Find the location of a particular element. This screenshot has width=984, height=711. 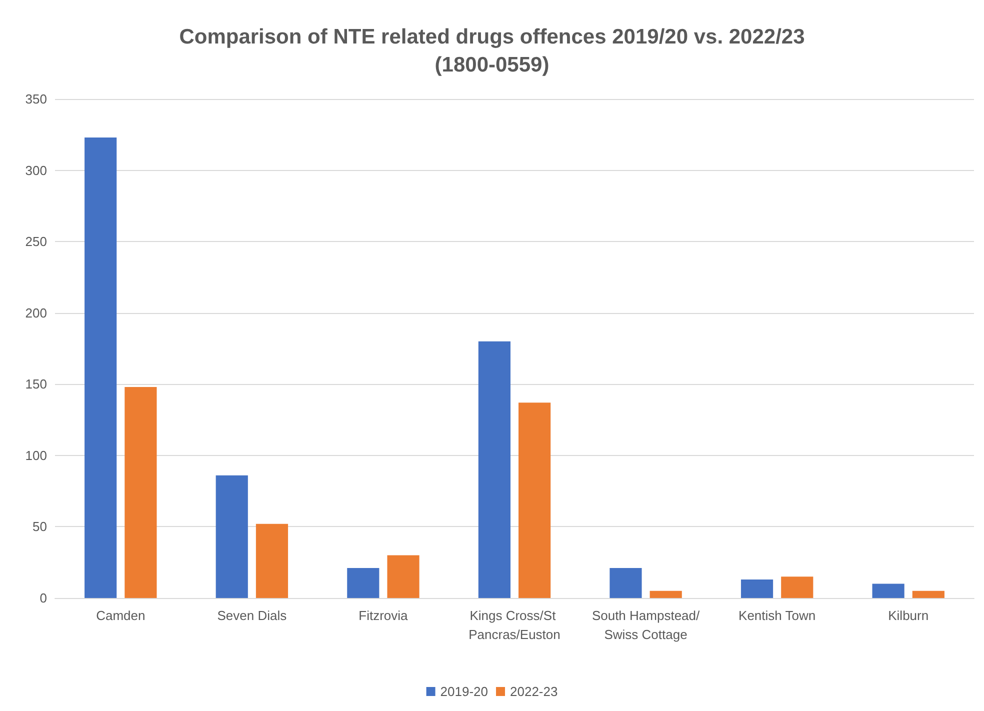

y-tick-label: 100 is located at coordinates (36, 455).